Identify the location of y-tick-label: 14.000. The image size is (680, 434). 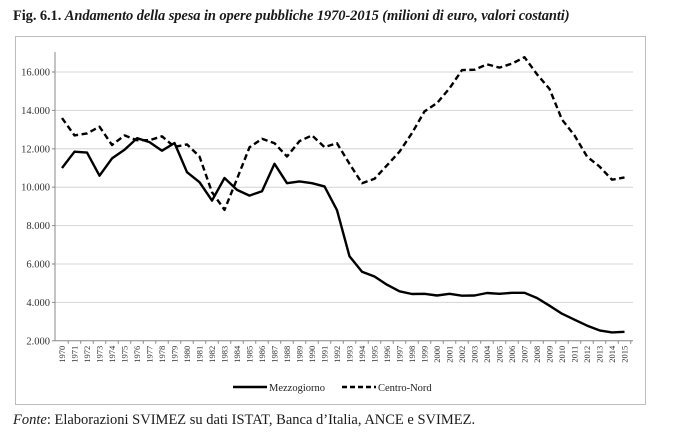
(35, 111).